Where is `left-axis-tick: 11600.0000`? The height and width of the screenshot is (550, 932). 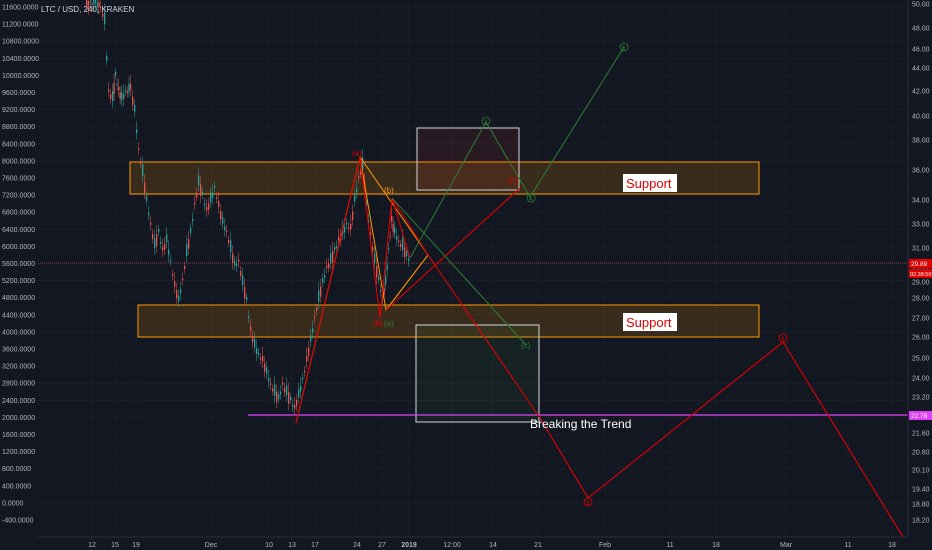
left-axis-tick: 11600.0000 is located at coordinates (20, 8).